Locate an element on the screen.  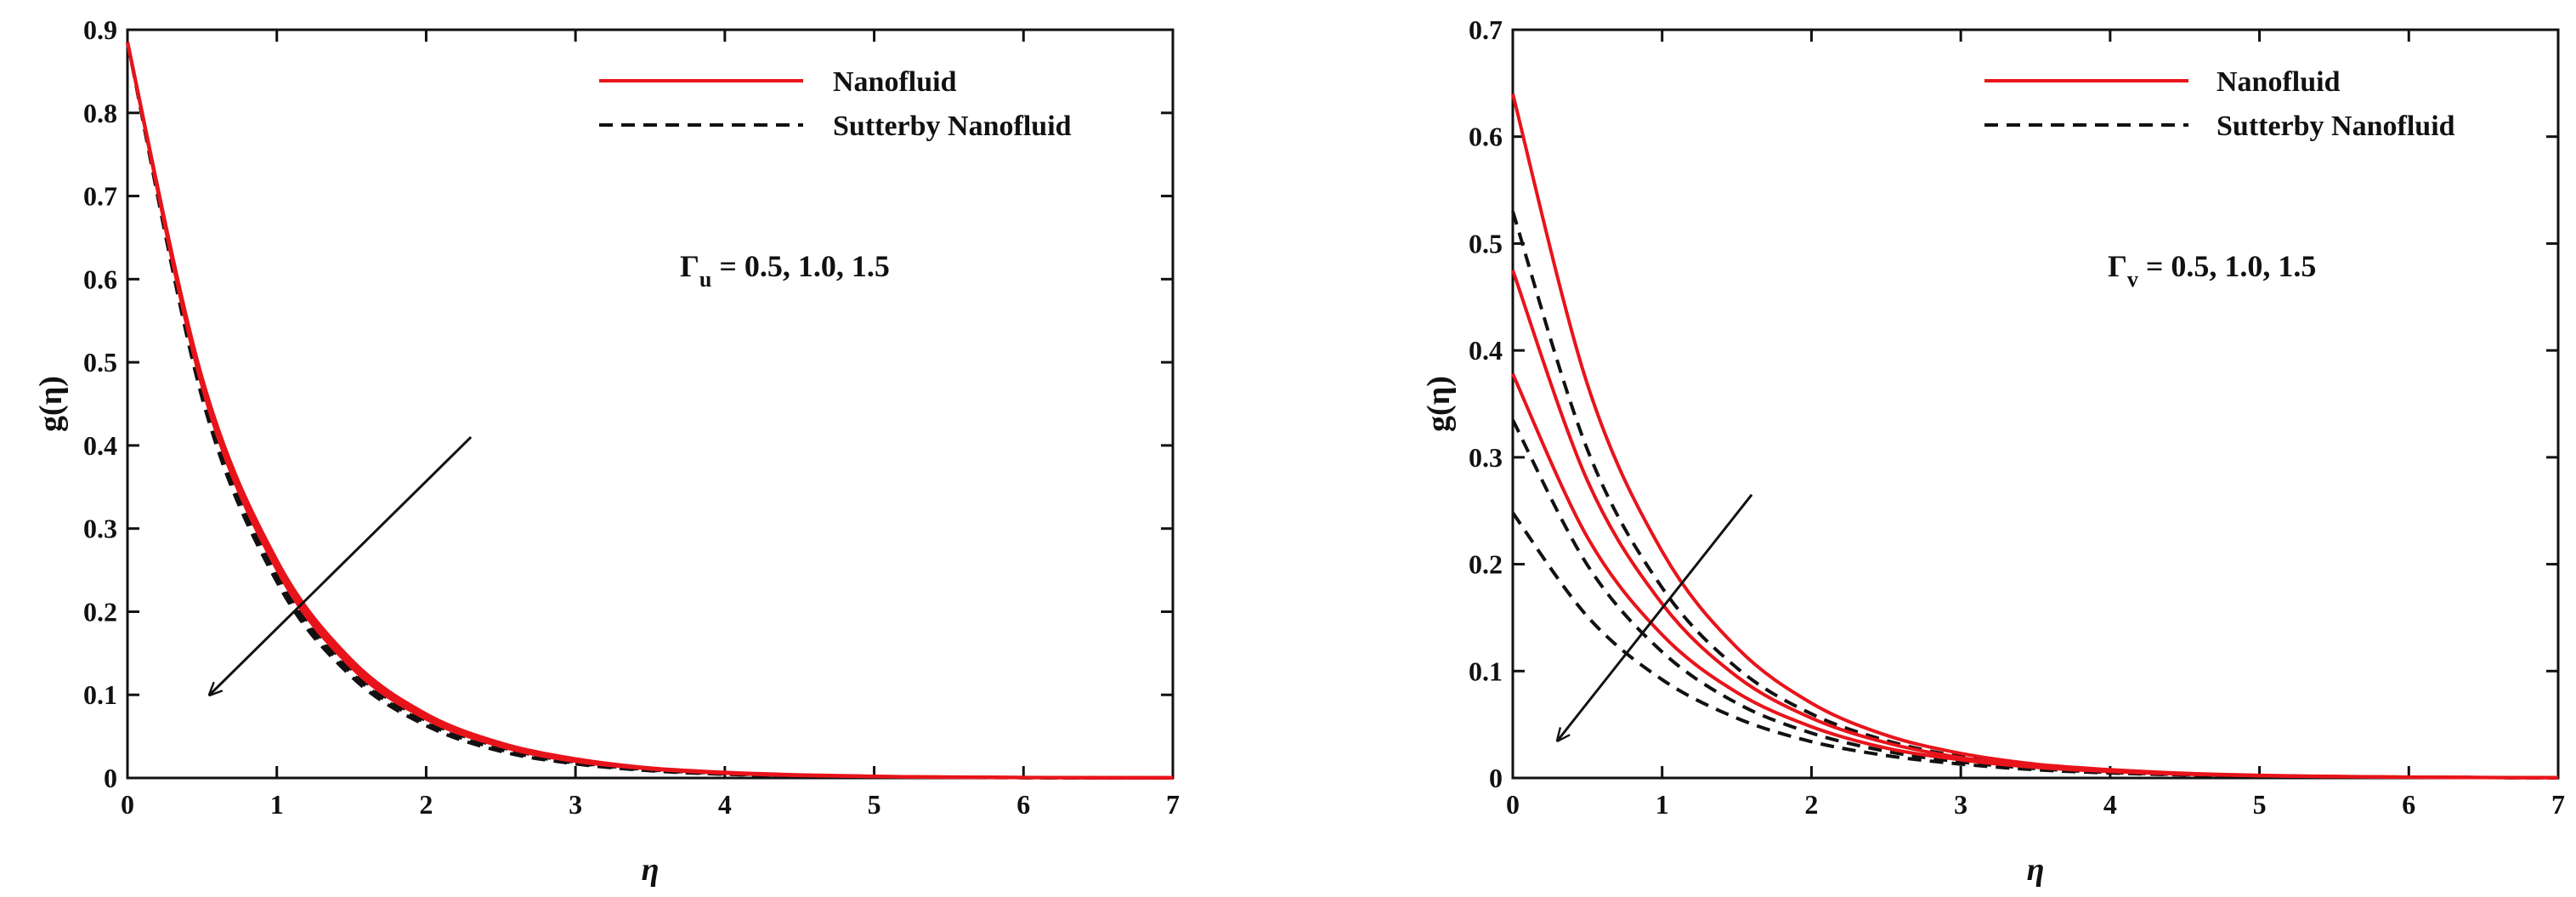
annotation: Γu = 0.5, 1.0, 1.5 is located at coordinates (785, 270).